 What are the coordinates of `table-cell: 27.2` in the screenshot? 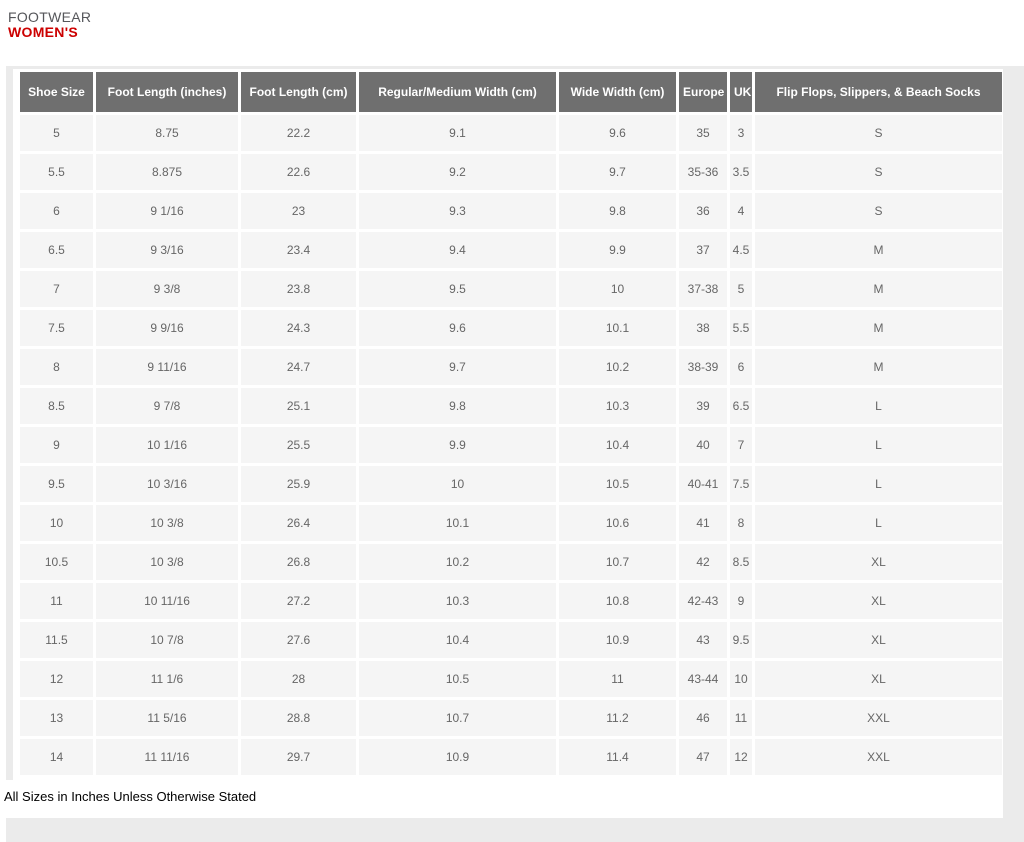 It's located at (298, 601).